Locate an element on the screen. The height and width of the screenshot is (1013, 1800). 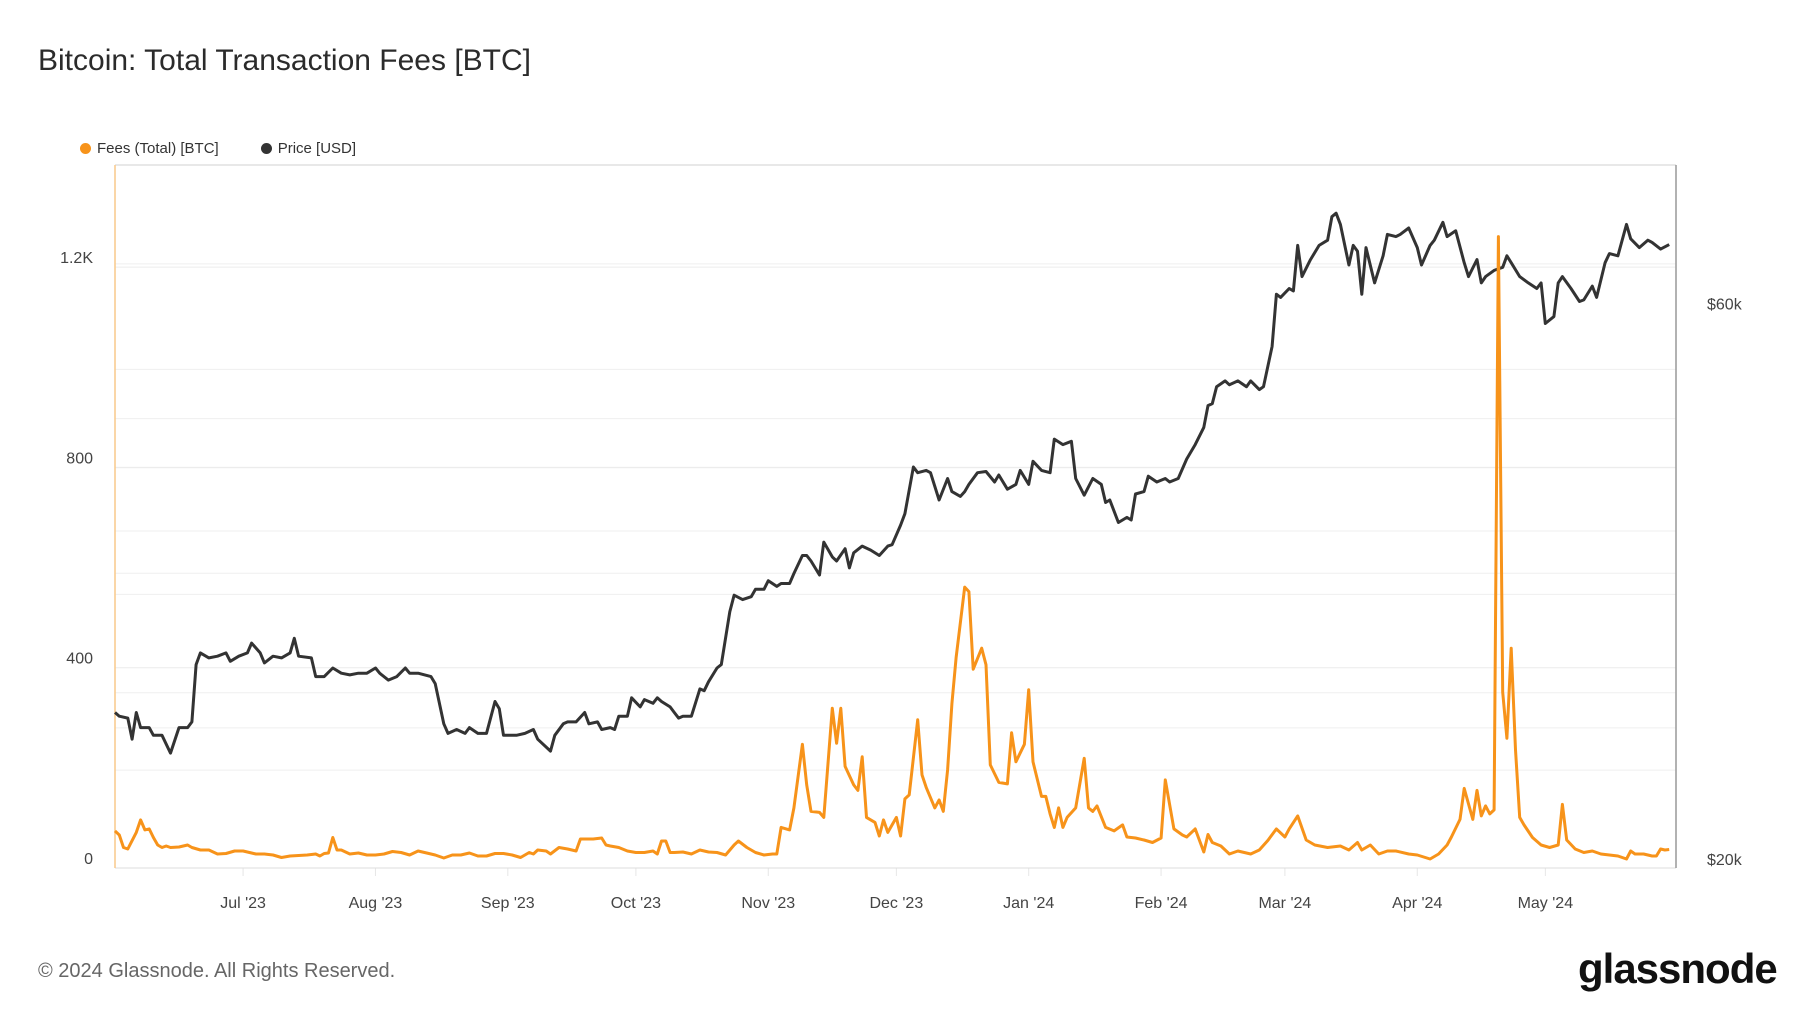
chart-title: Bitcoin: Total Transaction Fees [BTC] is located at coordinates (284, 60).